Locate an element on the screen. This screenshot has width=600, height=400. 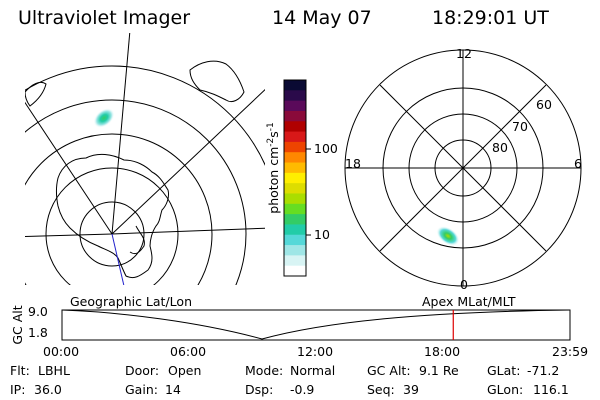
info-ip-label: IP: is located at coordinates (18, 389).